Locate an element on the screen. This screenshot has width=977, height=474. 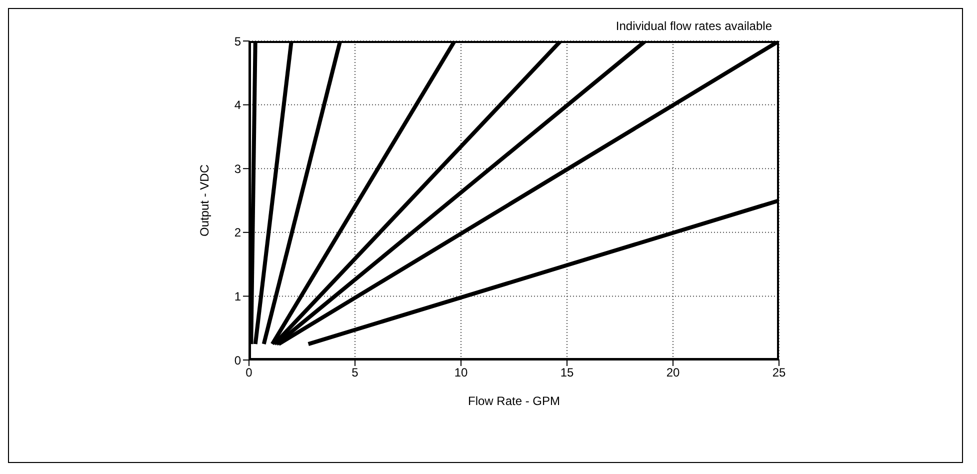
y-tick-label: 0 is located at coordinates (238, 360).